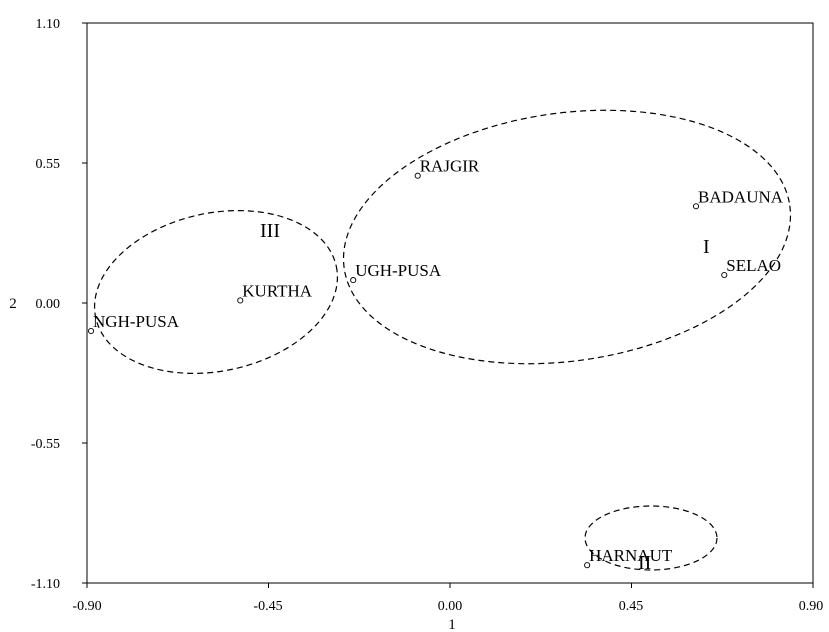 This screenshot has height=632, width=829. Describe the element at coordinates (631, 606) in the screenshot. I see `x-tick-label: 0.45` at that location.